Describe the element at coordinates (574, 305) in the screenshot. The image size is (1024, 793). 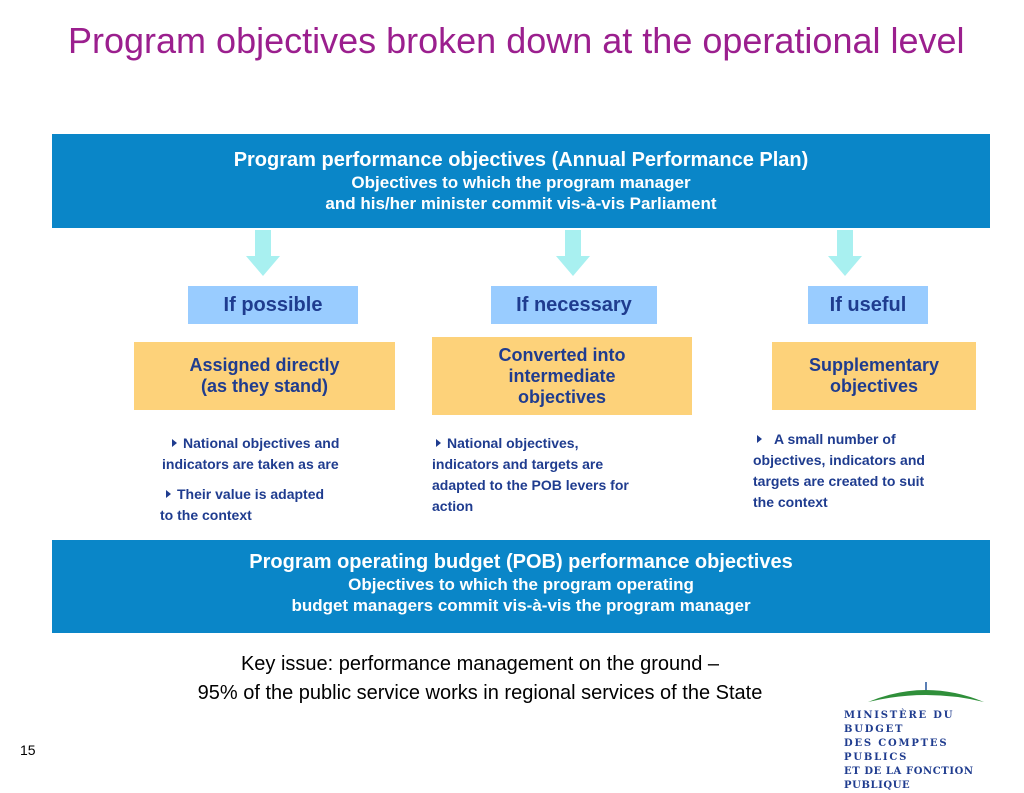
I see `condition-if-necessary: If necessary` at that location.